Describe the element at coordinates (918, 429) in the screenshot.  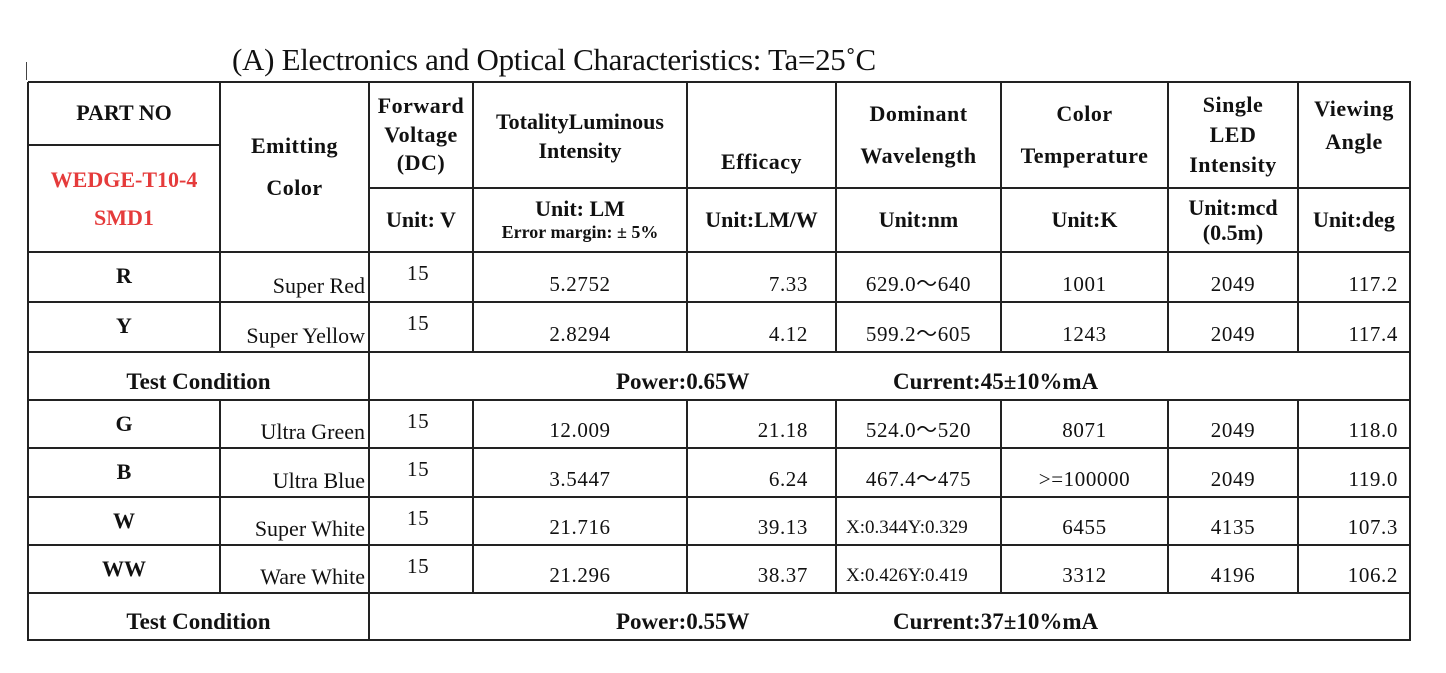
I see `cell-wavelength: 524.0～520` at that location.